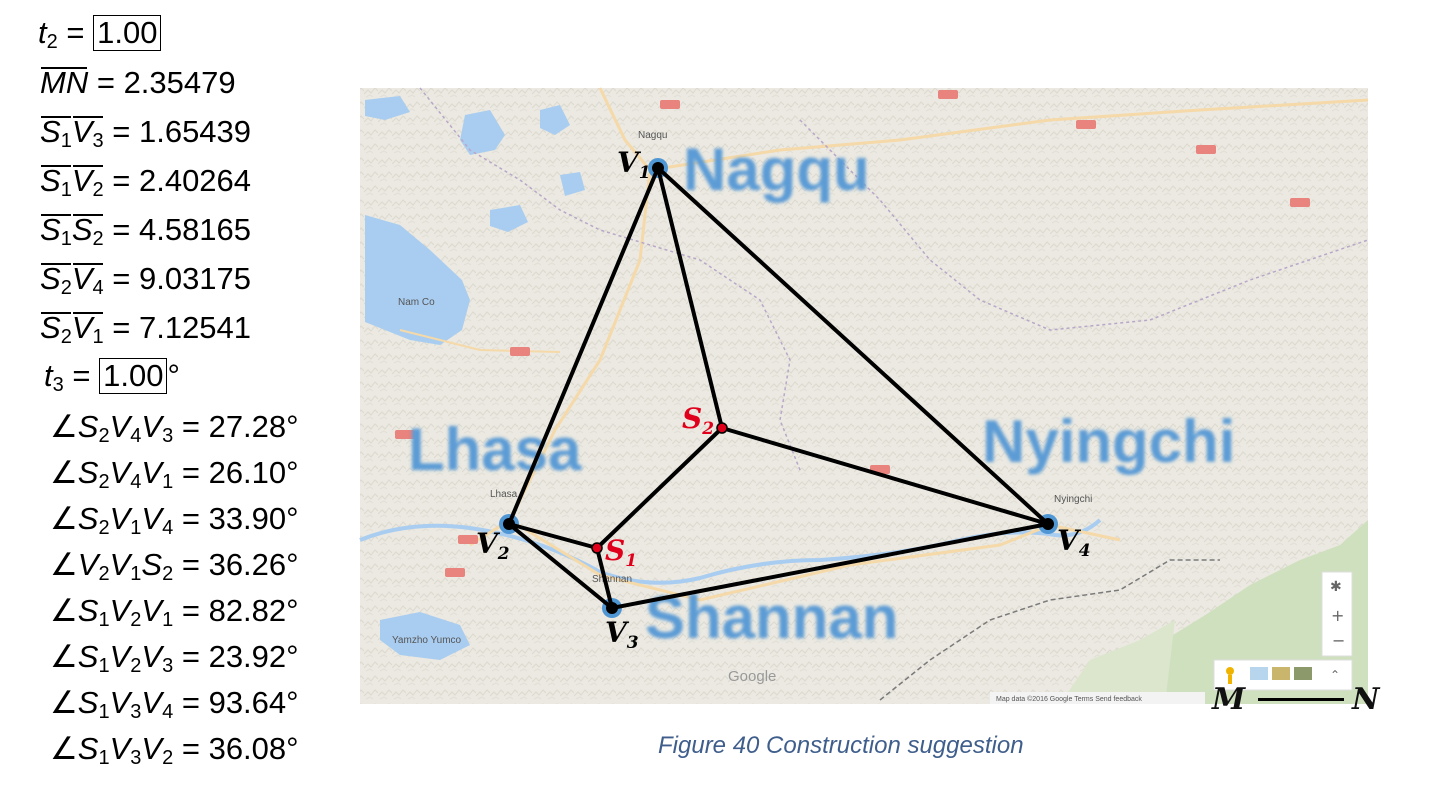  I want to click on zoom-in-icon: +, so click(1337, 615).